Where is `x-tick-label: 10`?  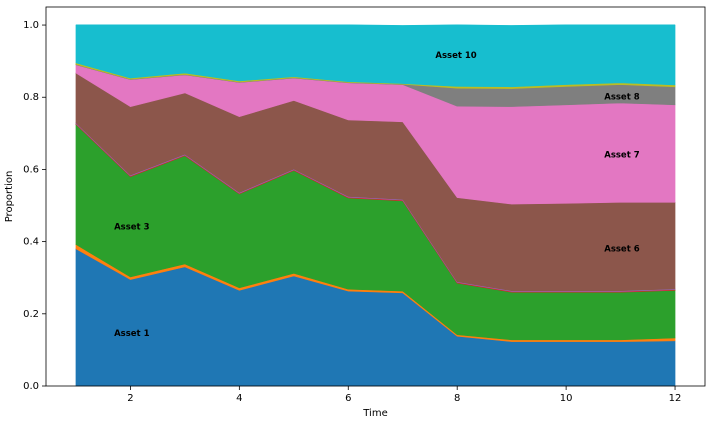
x-tick-label: 10 is located at coordinates (566, 398).